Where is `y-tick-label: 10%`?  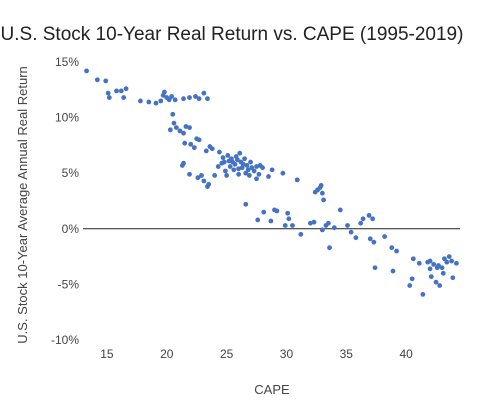
y-tick-label: 10% is located at coordinates (67, 118).